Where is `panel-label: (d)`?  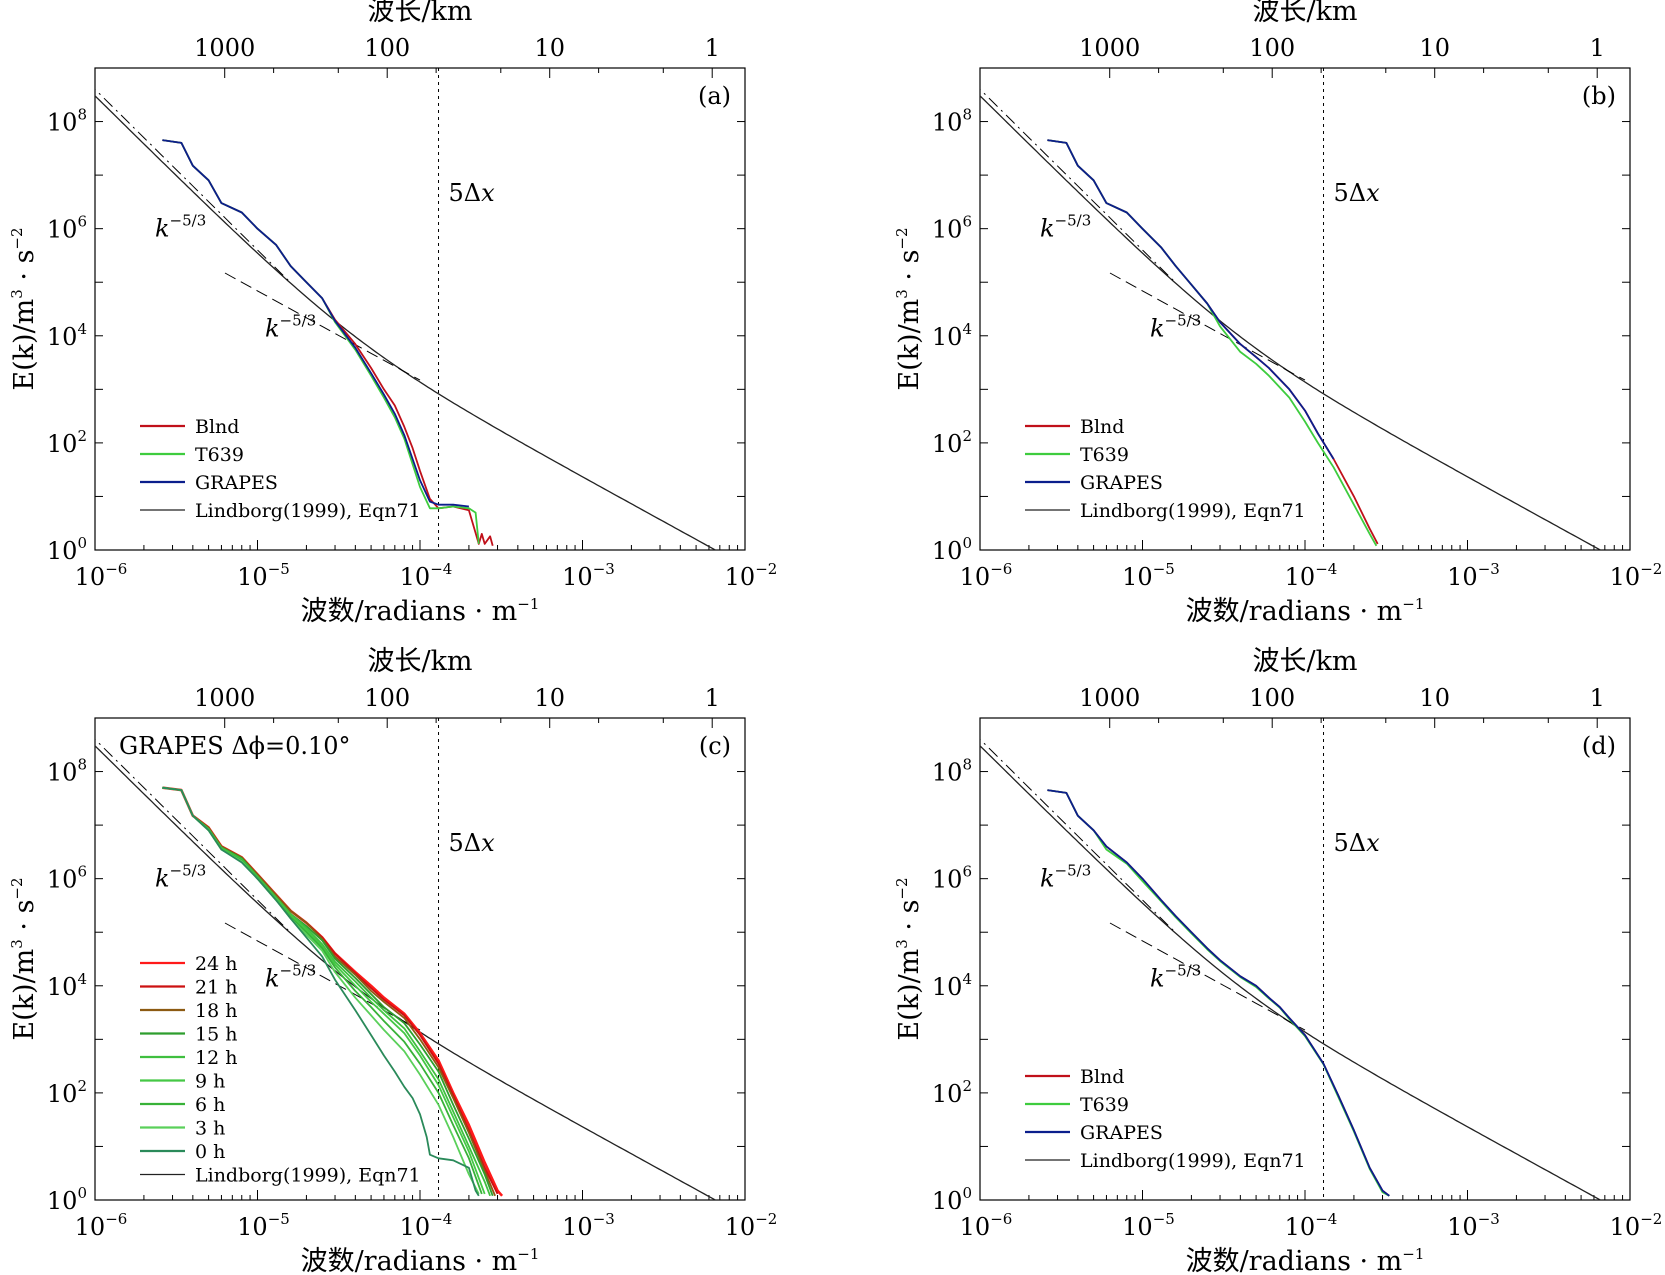
panel-label: (d) is located at coordinates (1599, 746).